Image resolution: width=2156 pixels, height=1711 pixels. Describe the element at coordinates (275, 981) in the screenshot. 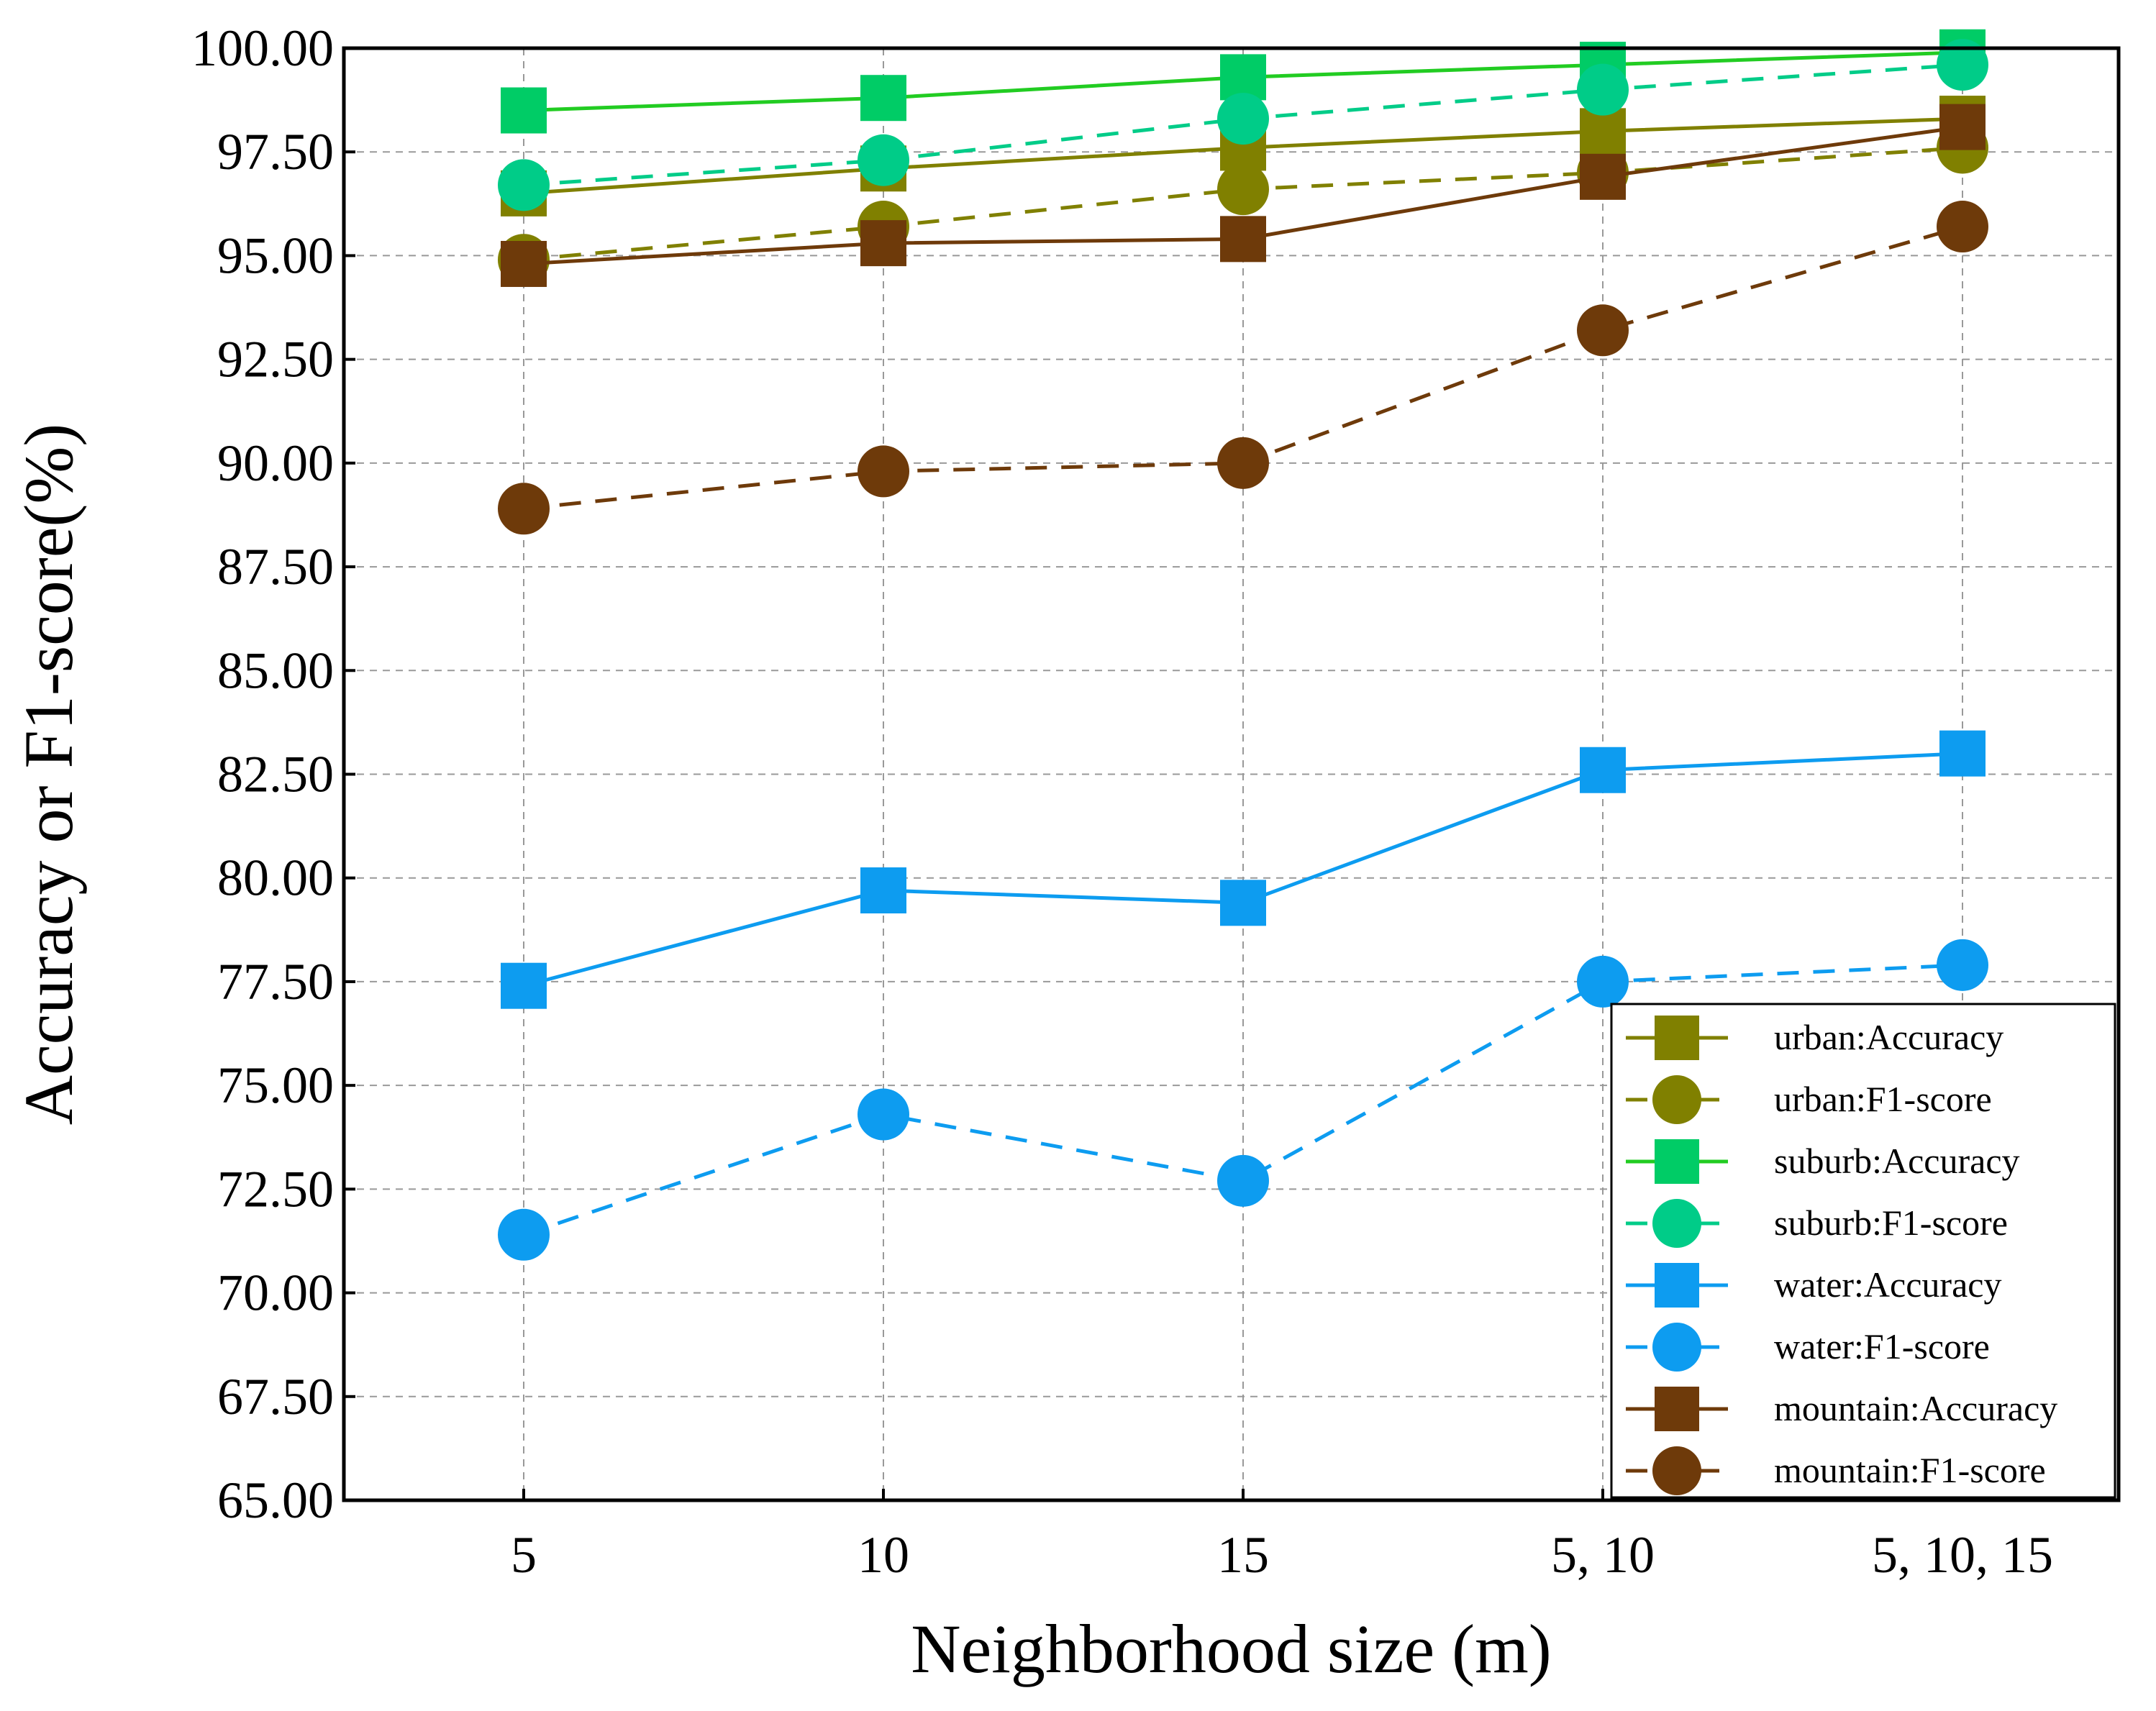

I see `y-tick-label: 77.50` at that location.